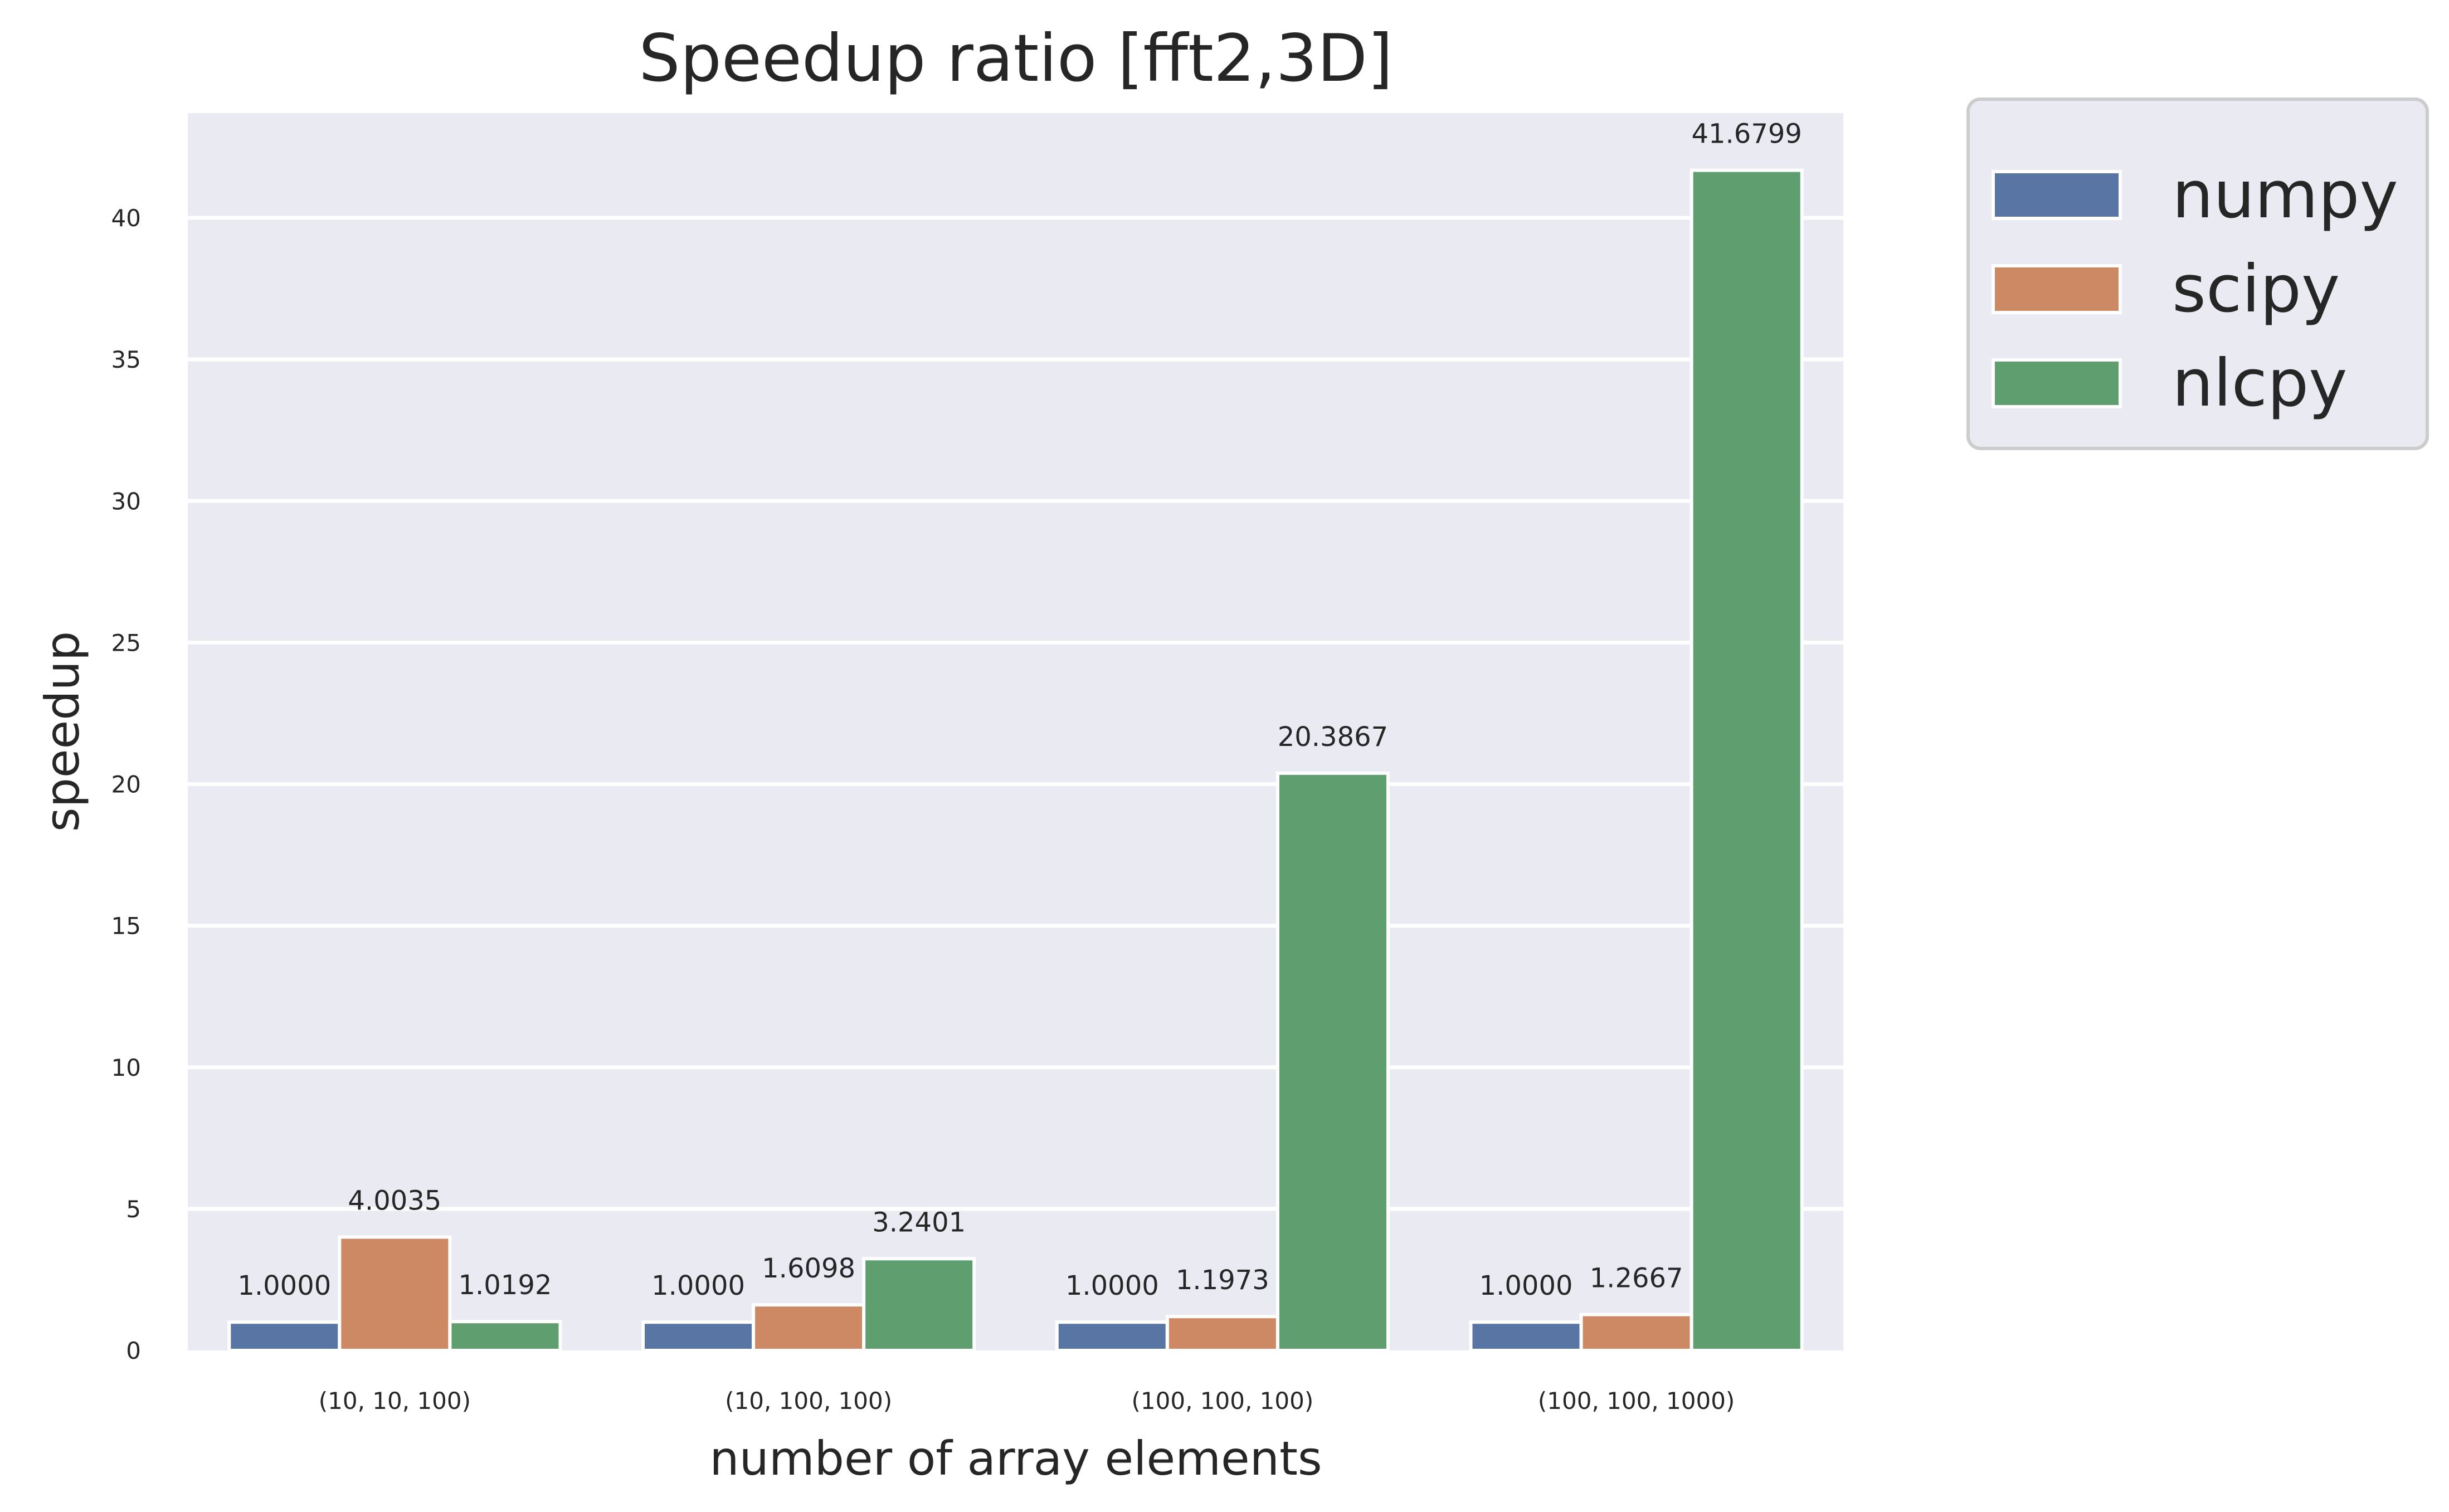 The image size is (2449, 1512). Describe the element at coordinates (1333, 737) in the screenshot. I see `data-label: 20.3867` at that location.